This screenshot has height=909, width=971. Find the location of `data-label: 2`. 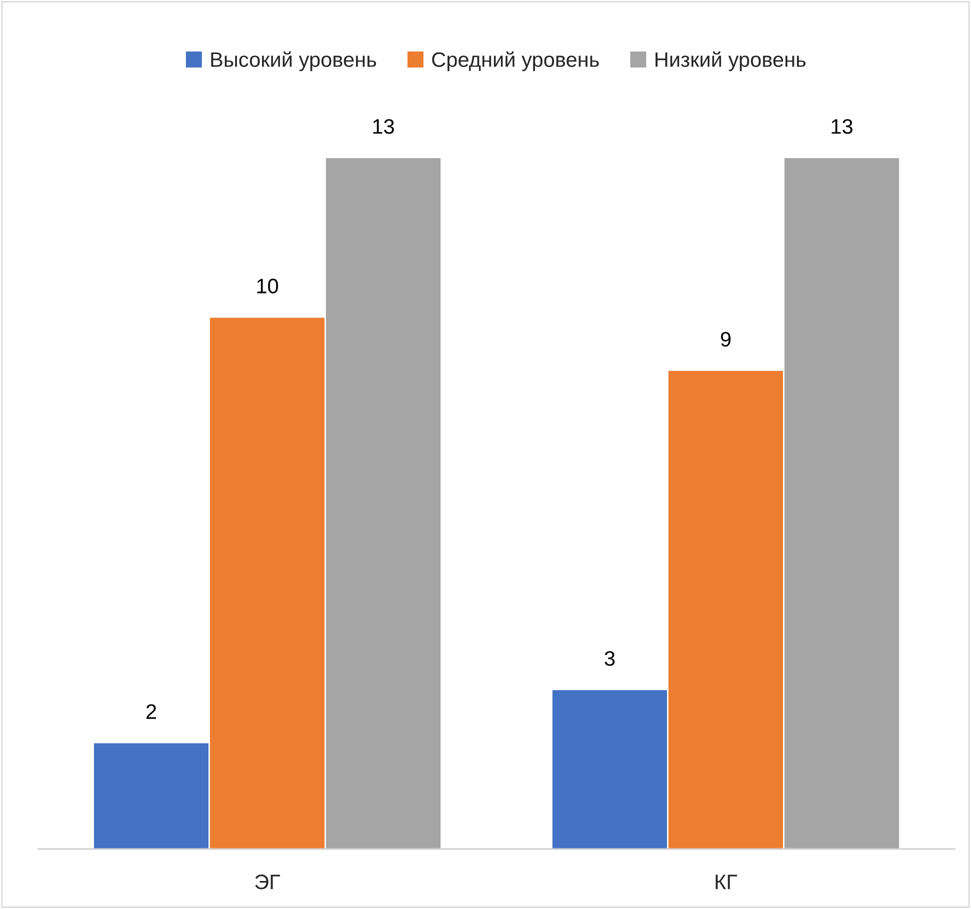

data-label: 2 is located at coordinates (151, 711).